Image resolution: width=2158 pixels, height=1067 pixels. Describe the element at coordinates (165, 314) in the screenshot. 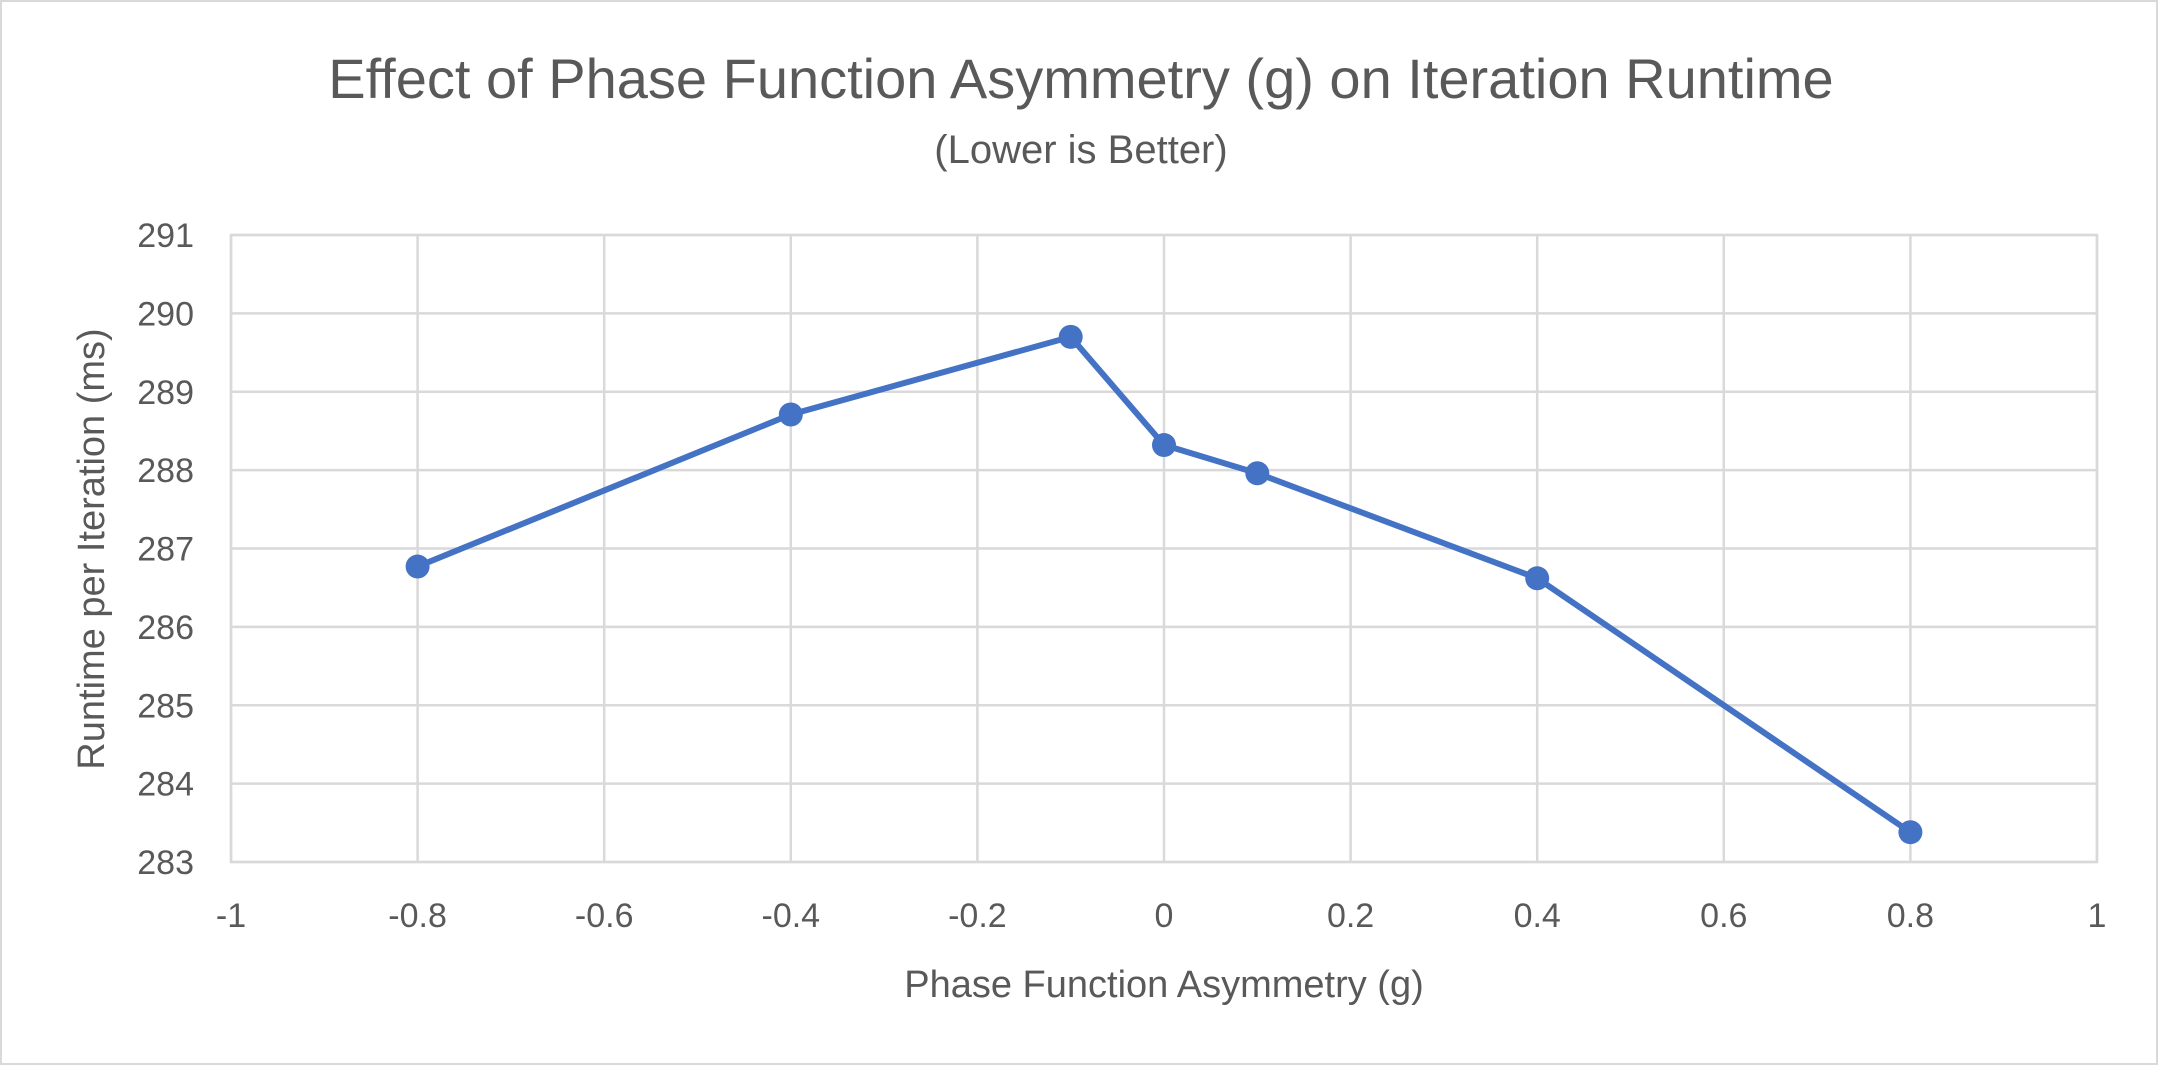

I see `y-tick-label: 290` at that location.